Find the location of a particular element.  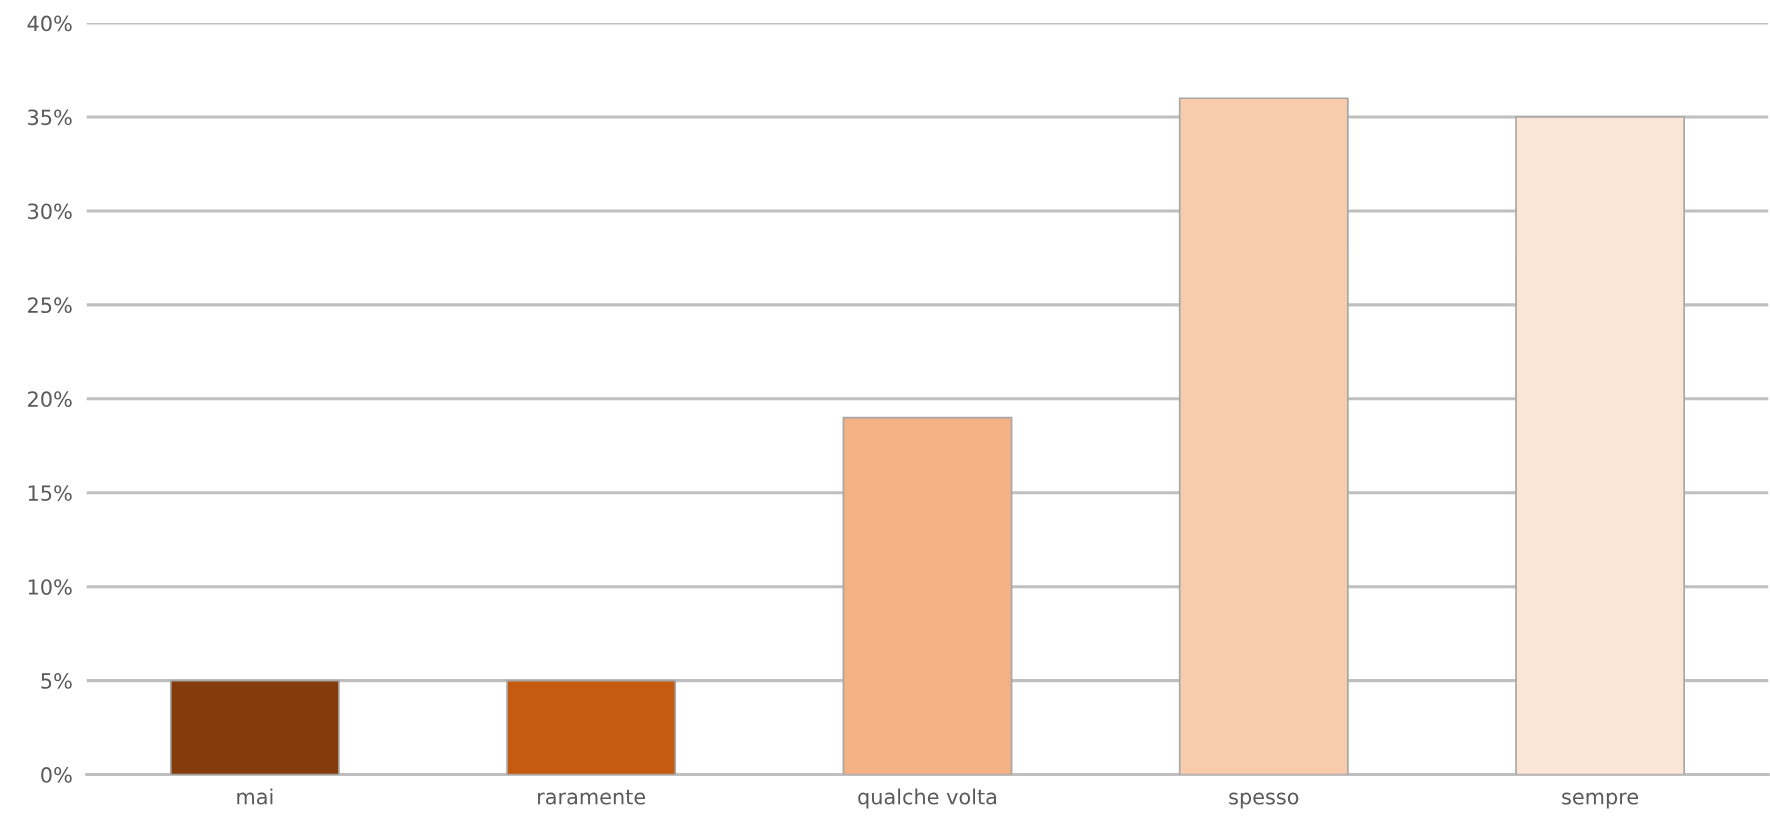

x-tick-label: qualche volta is located at coordinates (927, 798).